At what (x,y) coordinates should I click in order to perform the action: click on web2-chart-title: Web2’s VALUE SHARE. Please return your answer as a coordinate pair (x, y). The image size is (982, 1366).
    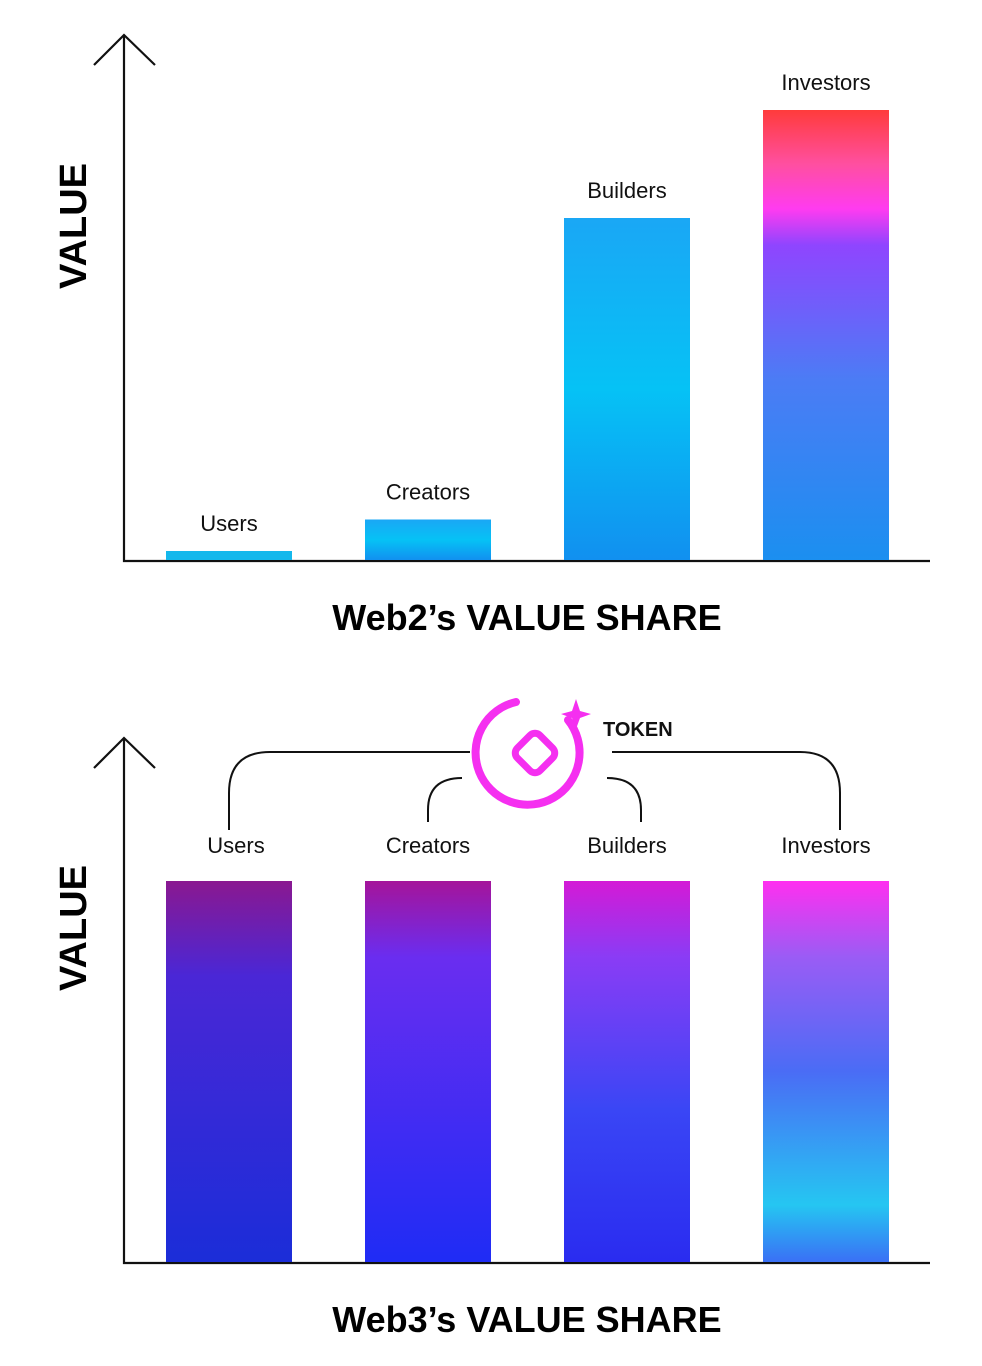
    Looking at the image, I should click on (526, 617).